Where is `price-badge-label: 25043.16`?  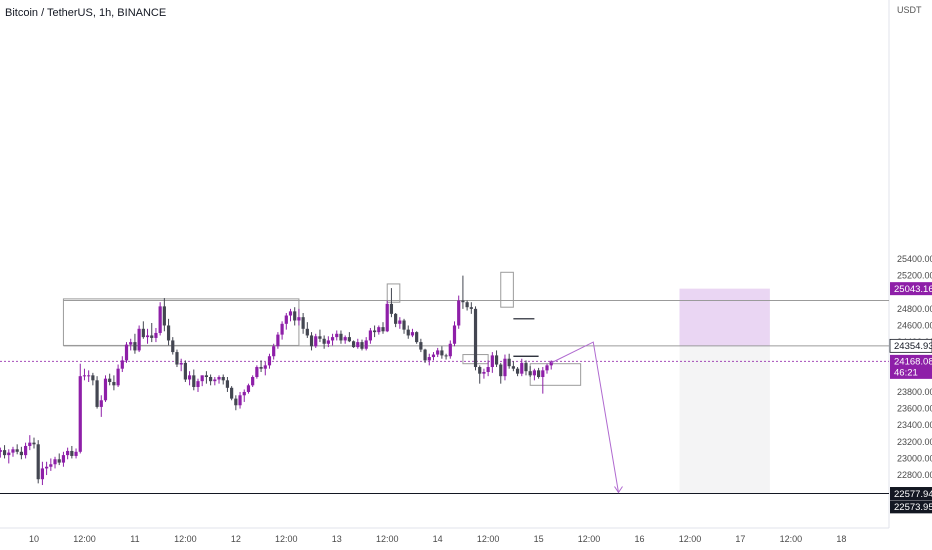
price-badge-label: 25043.16 is located at coordinates (913, 289).